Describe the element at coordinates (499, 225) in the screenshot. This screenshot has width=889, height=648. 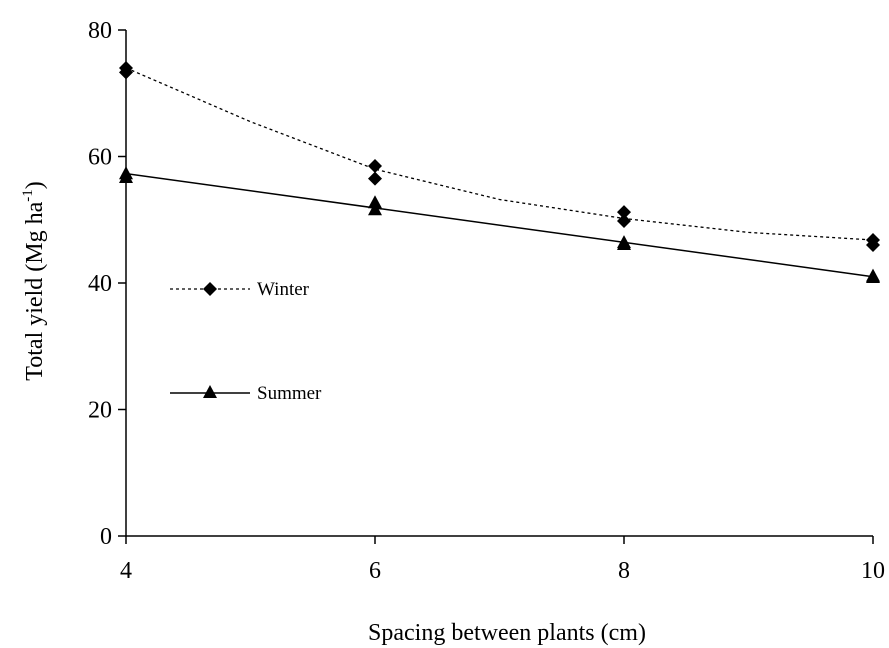
I see `trend-line-summer` at that location.